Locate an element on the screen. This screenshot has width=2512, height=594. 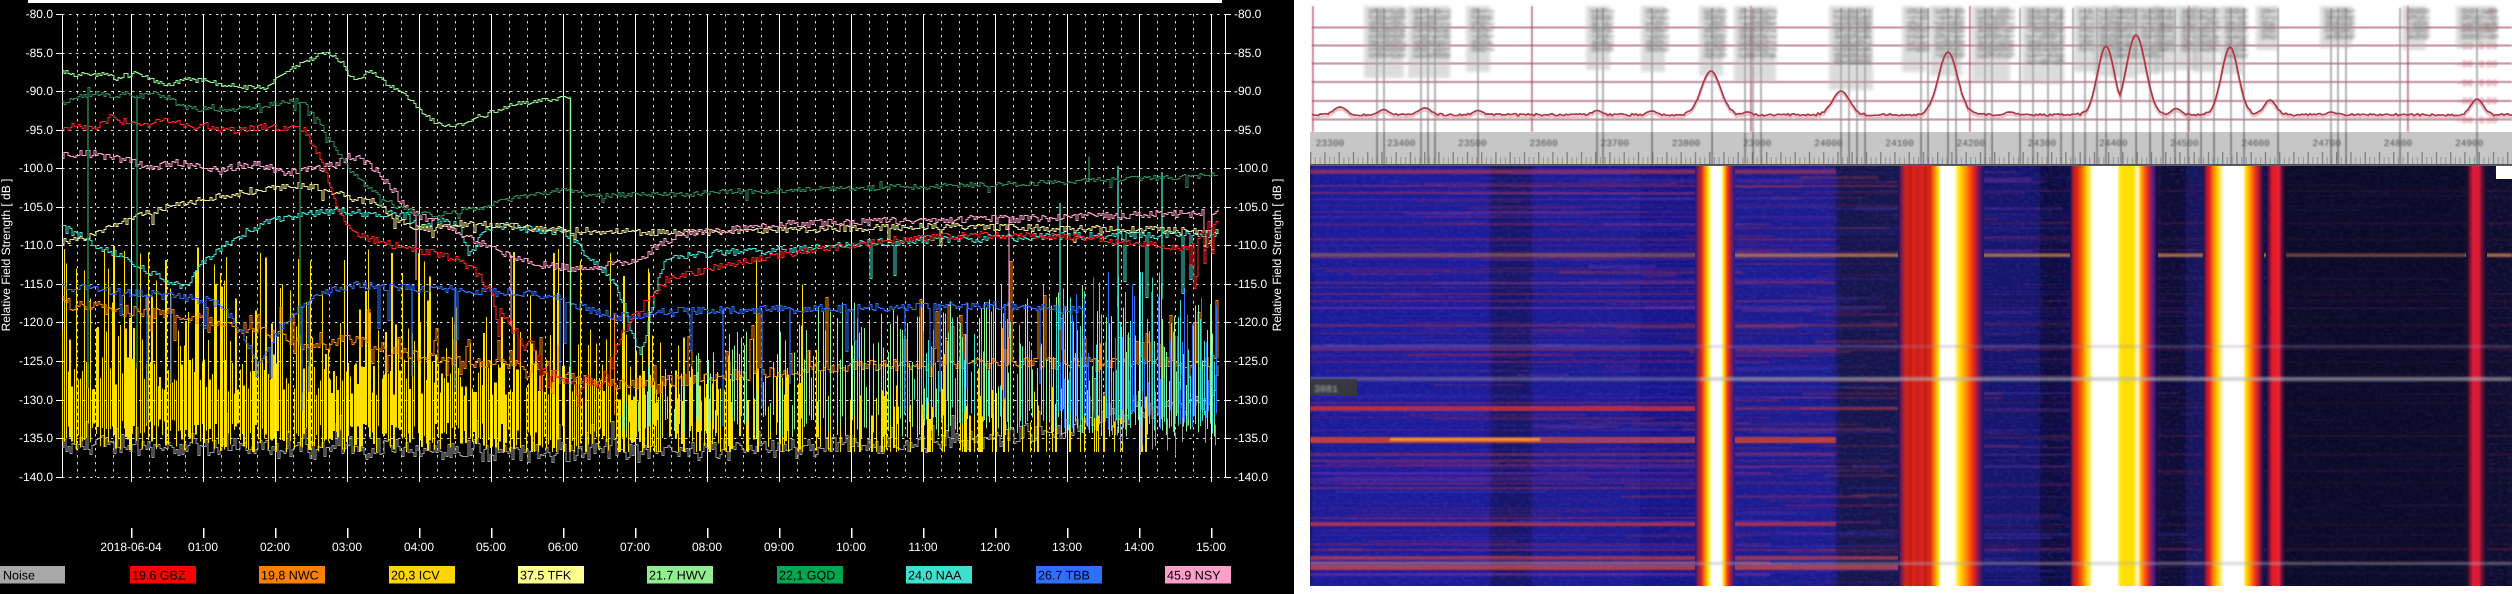
svg-text: 09:00 is located at coordinates (779, 547).